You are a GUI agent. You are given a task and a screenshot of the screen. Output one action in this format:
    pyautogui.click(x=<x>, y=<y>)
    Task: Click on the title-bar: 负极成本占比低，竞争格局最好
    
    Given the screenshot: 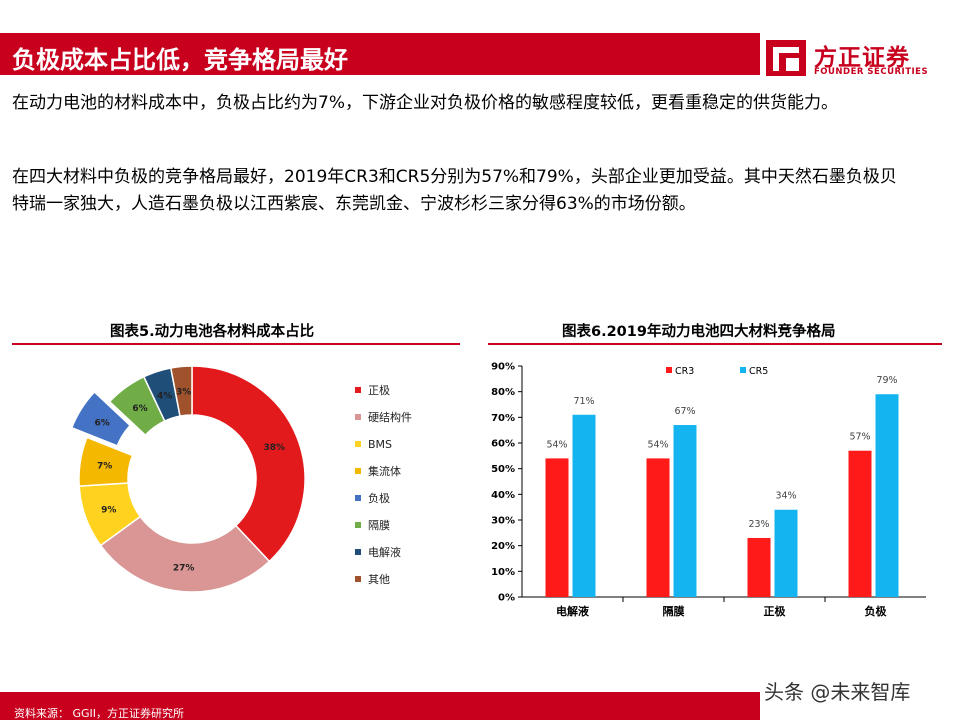 What is the action you would take?
    pyautogui.click(x=380, y=54)
    